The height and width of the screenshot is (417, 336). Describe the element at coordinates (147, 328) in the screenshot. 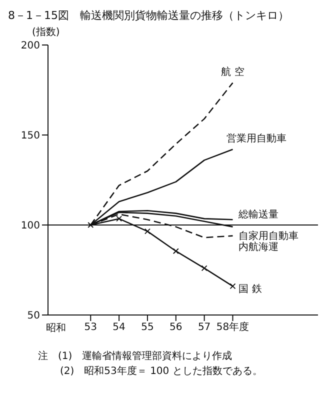

I see `x-tick-label: 55` at that location.